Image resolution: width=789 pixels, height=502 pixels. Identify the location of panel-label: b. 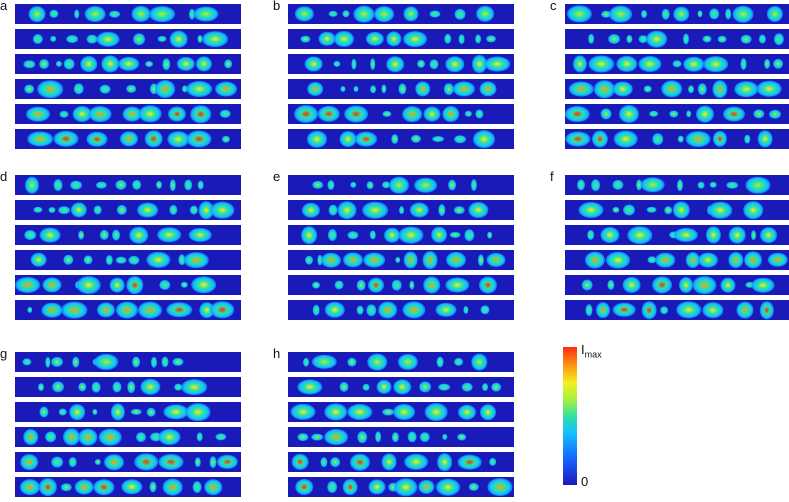
(277, 6).